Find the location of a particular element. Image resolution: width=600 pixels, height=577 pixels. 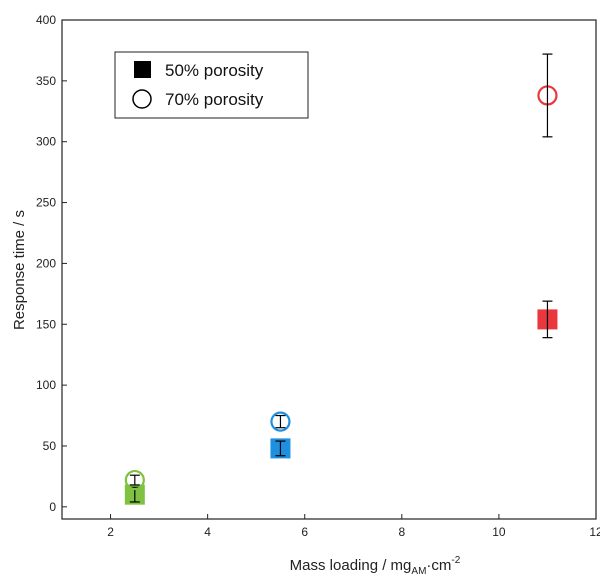

x-axis: 2 4 6 8 10 12 is located at coordinates (353, 526).